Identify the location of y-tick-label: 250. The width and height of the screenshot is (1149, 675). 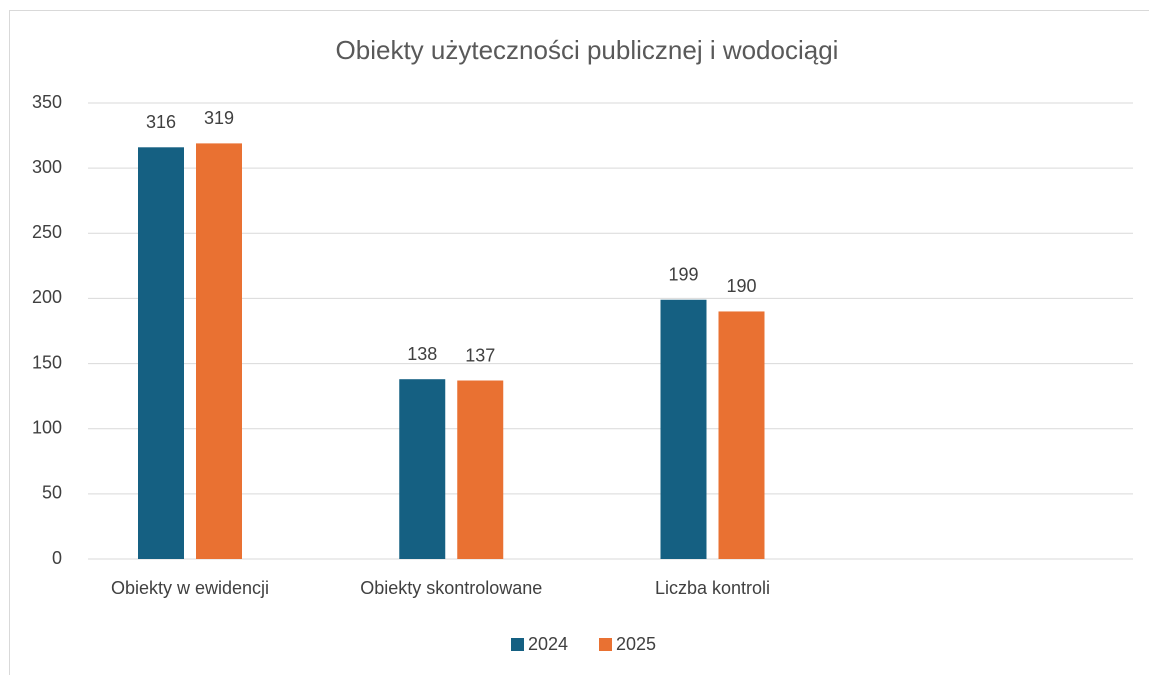
(47, 232).